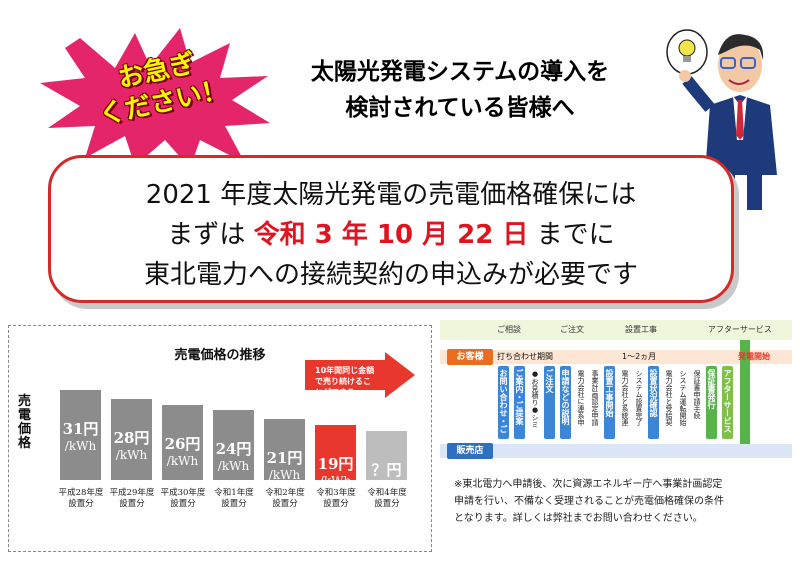  What do you see at coordinates (470, 451) in the screenshot?
I see `seller-label: 販売店` at bounding box center [470, 451].